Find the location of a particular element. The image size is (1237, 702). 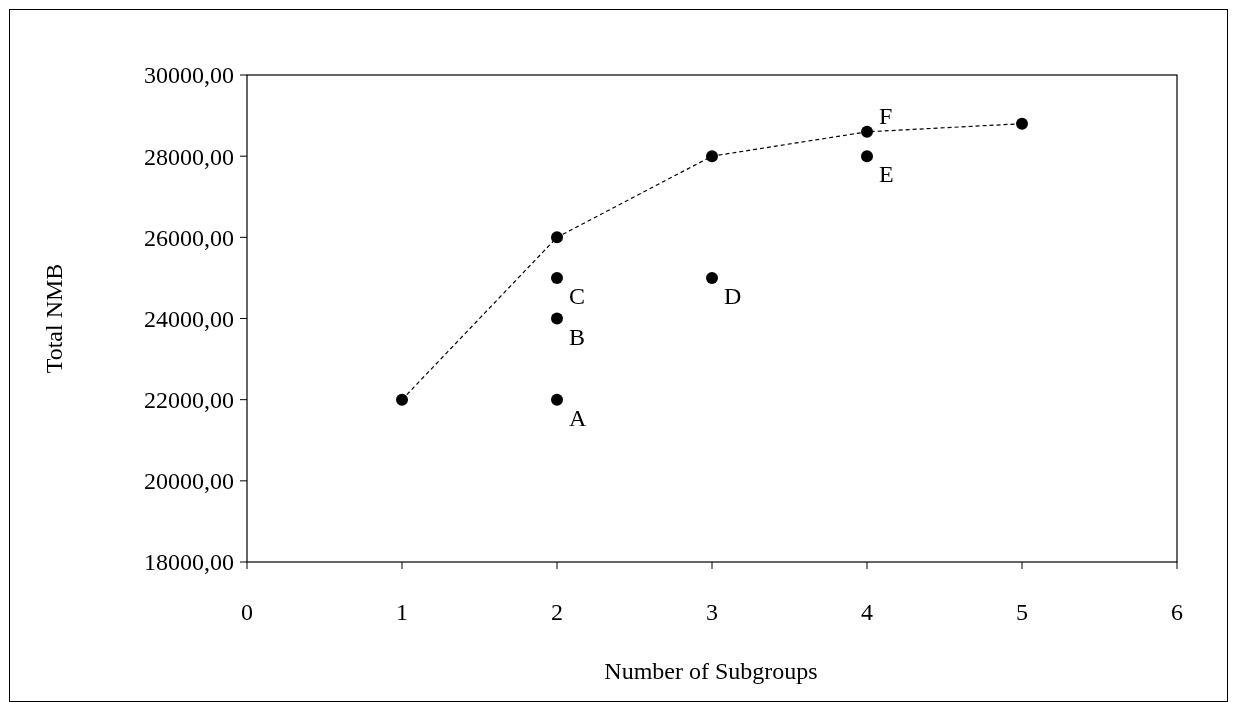

y-tick-label: 28000,00 is located at coordinates (189, 156).